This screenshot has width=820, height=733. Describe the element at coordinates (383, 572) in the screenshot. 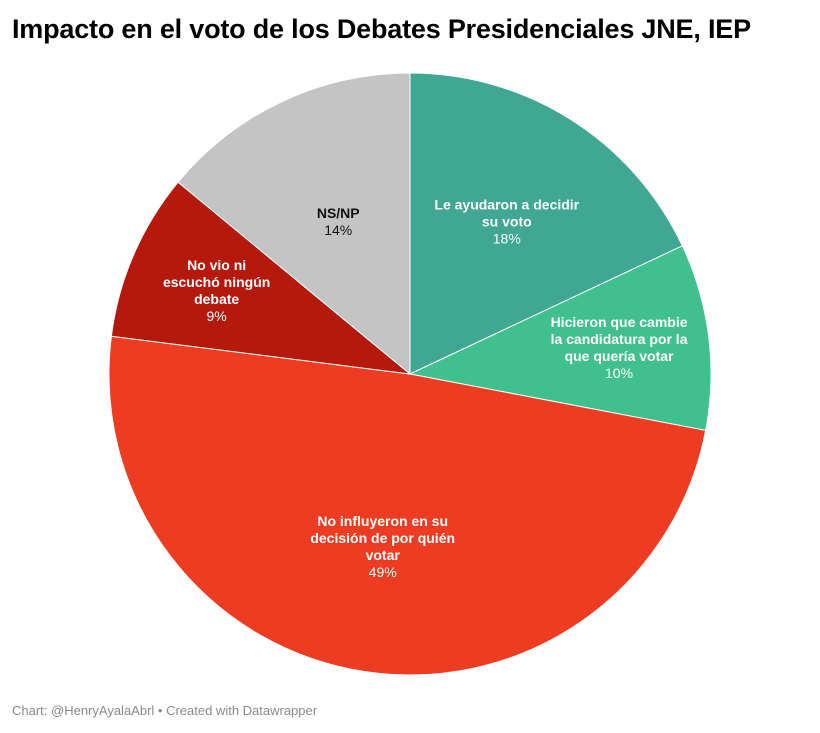

I see `slice-value-label: 49%` at that location.